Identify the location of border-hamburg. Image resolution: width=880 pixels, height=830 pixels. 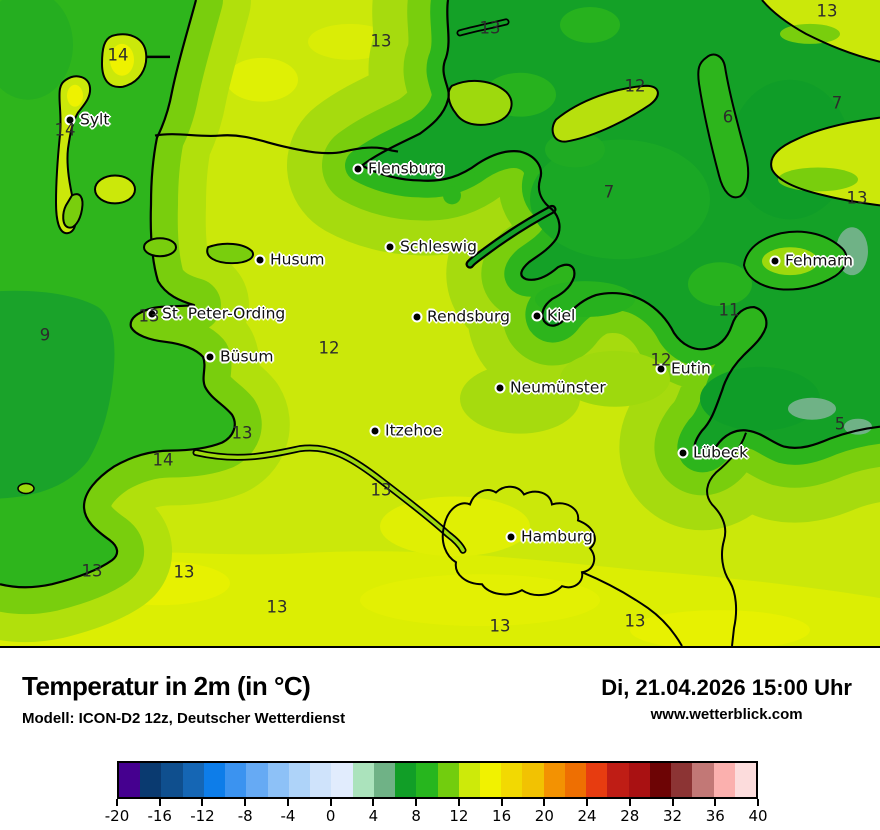
(518, 541).